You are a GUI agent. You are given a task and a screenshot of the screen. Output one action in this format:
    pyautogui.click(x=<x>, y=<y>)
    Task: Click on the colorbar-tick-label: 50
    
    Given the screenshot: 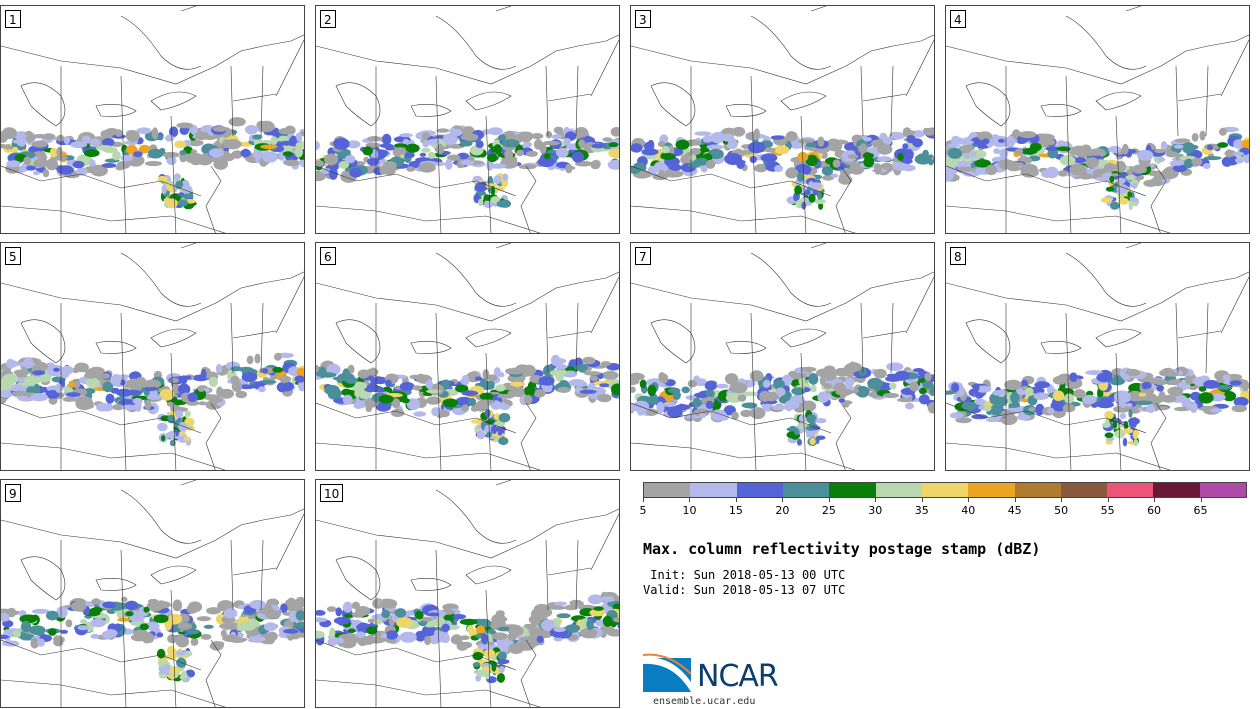 What is the action you would take?
    pyautogui.click(x=1061, y=510)
    